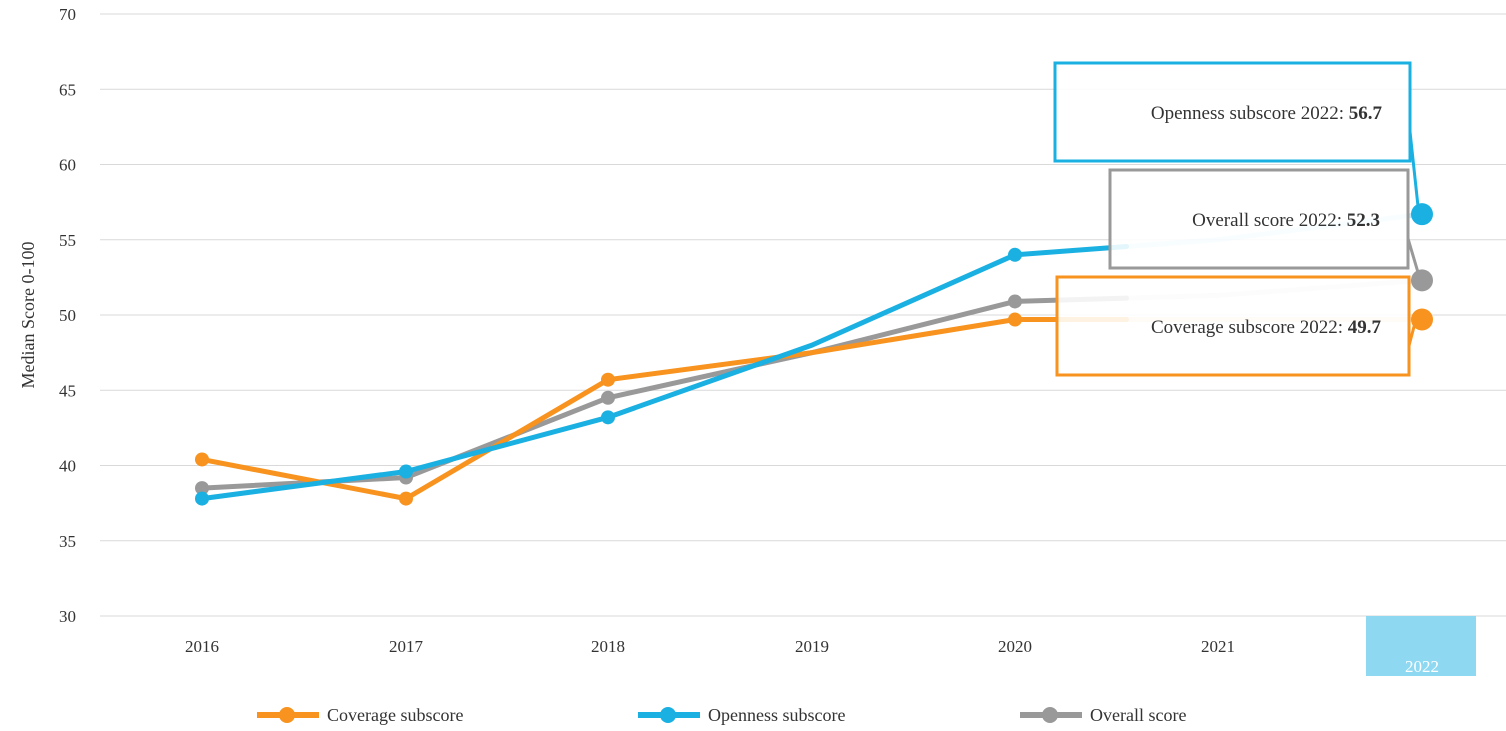 The height and width of the screenshot is (731, 1506). Describe the element at coordinates (669, 715) in the screenshot. I see `legend-swatch-openness` at that location.